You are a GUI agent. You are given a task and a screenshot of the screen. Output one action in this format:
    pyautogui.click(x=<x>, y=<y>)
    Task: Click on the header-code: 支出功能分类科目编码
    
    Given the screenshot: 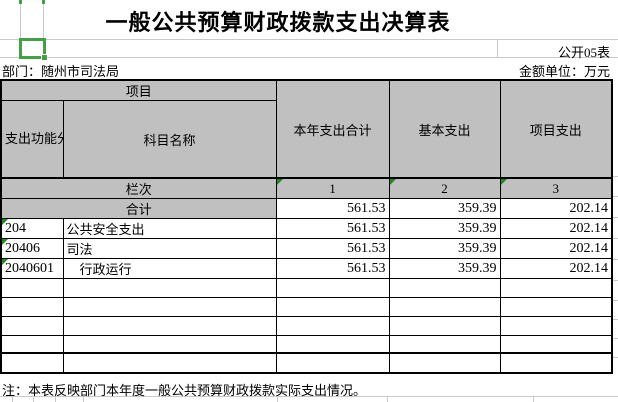 What is the action you would take?
    pyautogui.click(x=32, y=139)
    